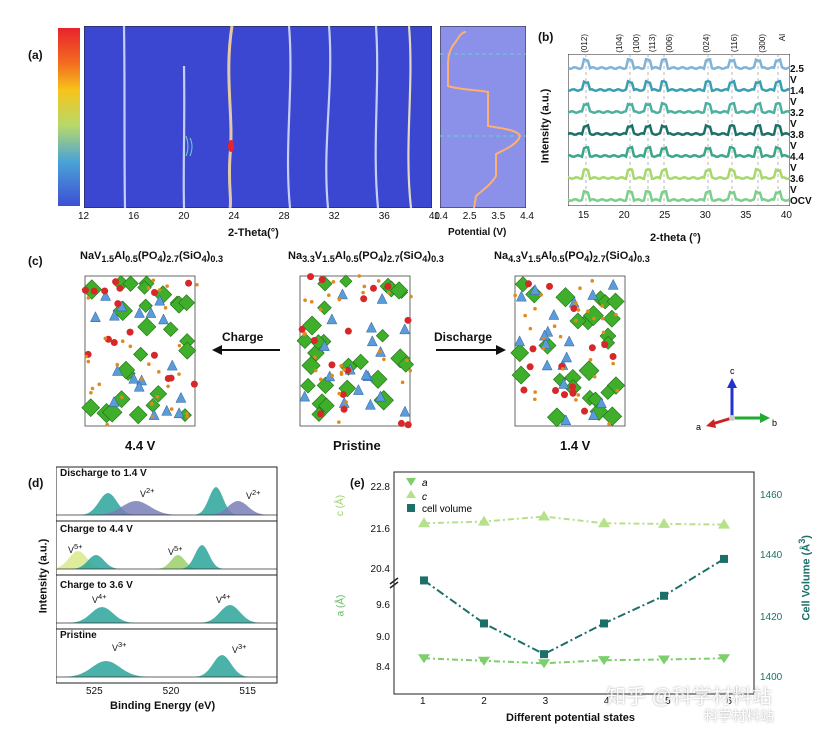 This screenshot has width=831, height=731. Describe the element at coordinates (35, 55) in the screenshot. I see `panel-a-label: (a)` at that location.